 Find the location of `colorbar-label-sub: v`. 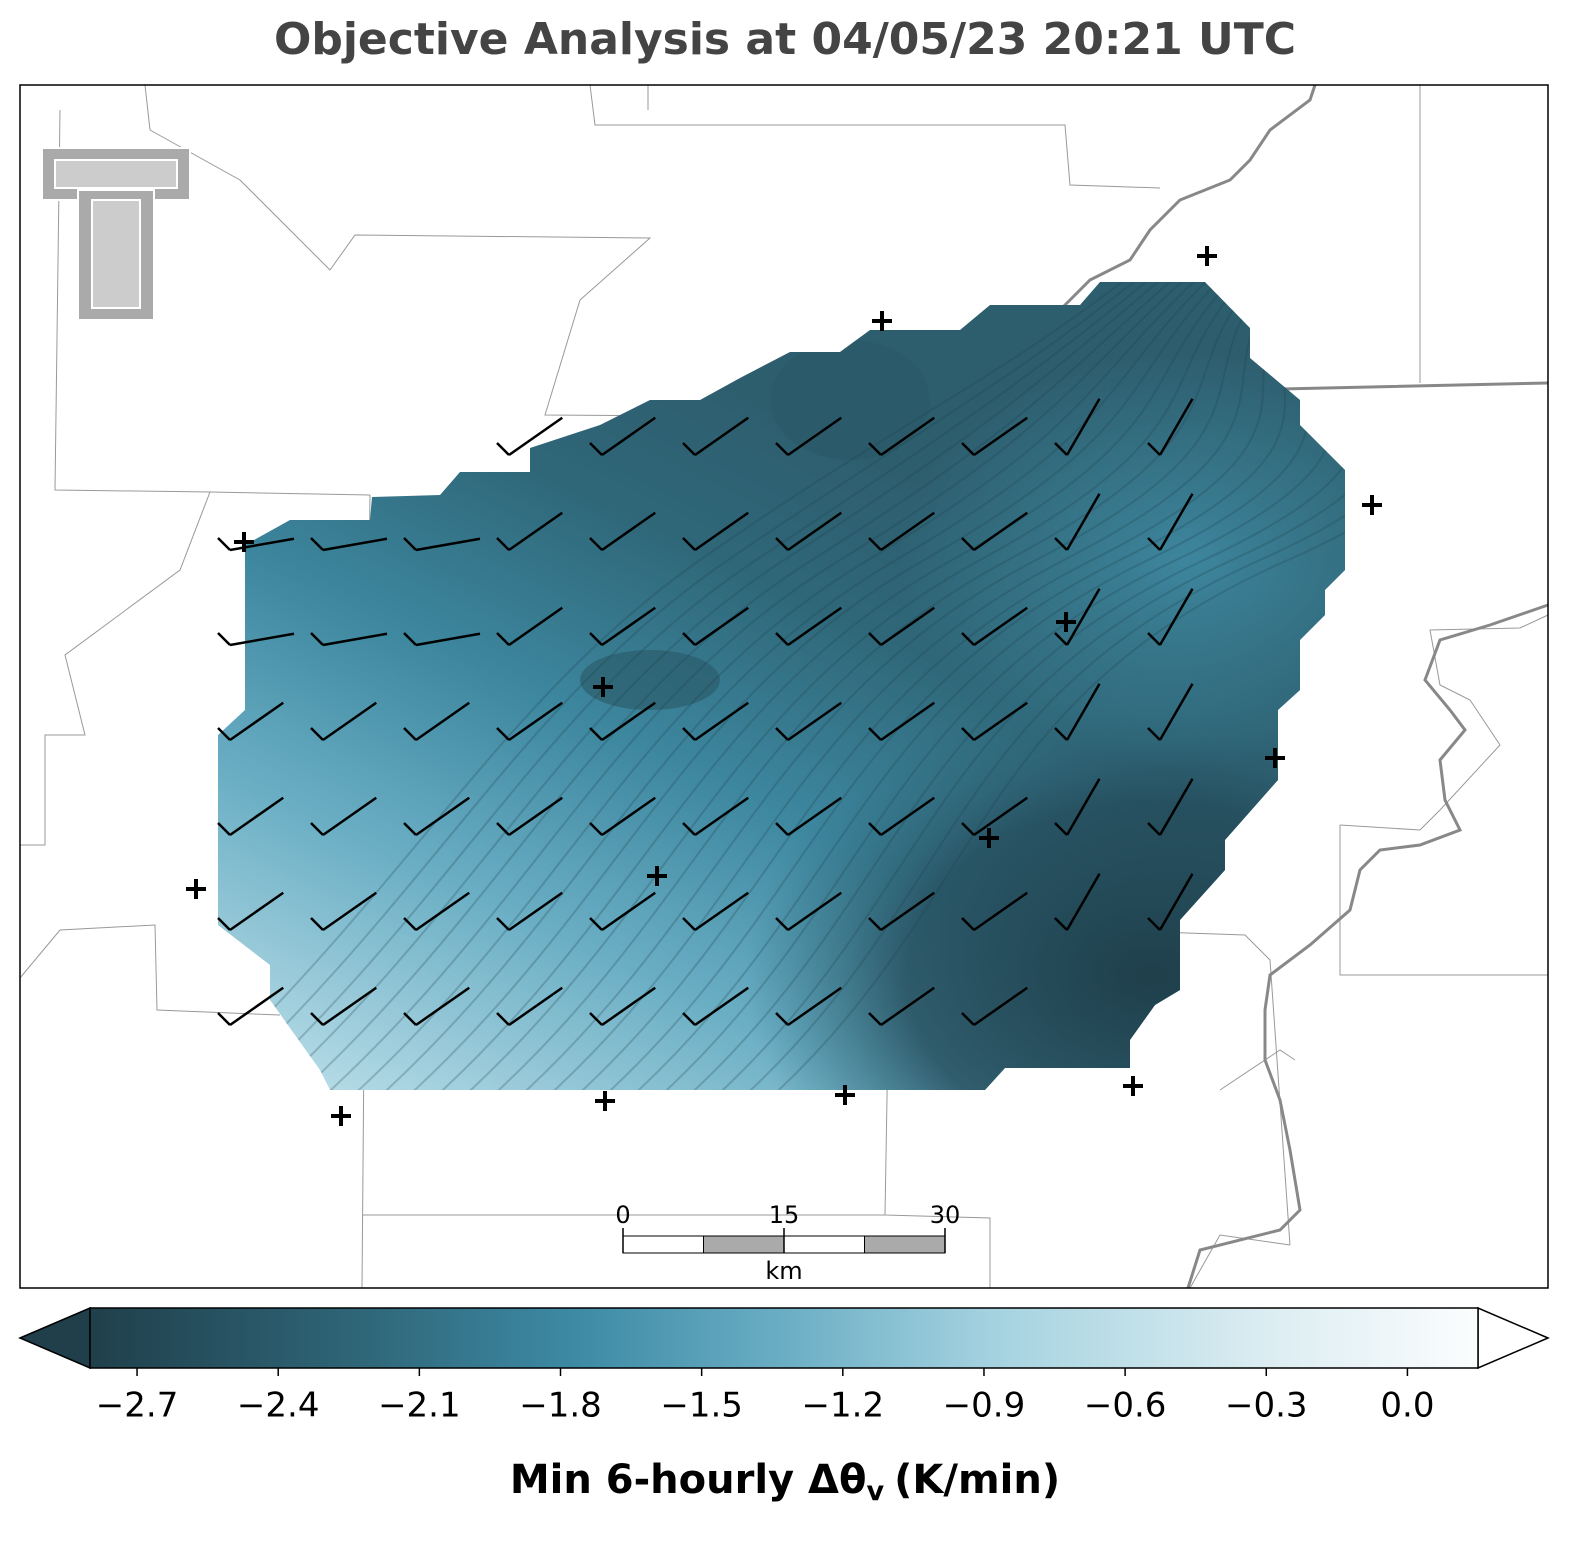

colorbar-label-sub: v is located at coordinates (876, 1491).